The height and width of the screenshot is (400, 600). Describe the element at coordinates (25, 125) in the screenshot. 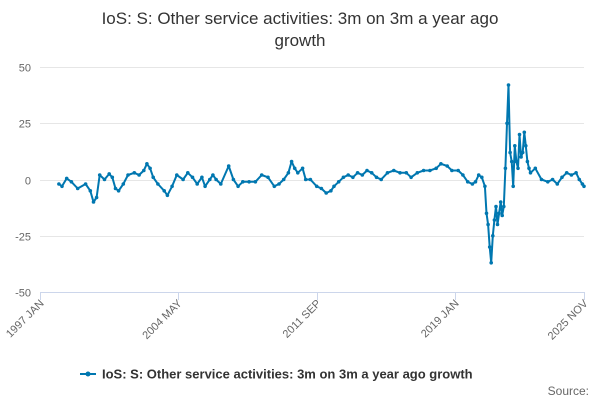

I see `y-tick-label: 25` at that location.